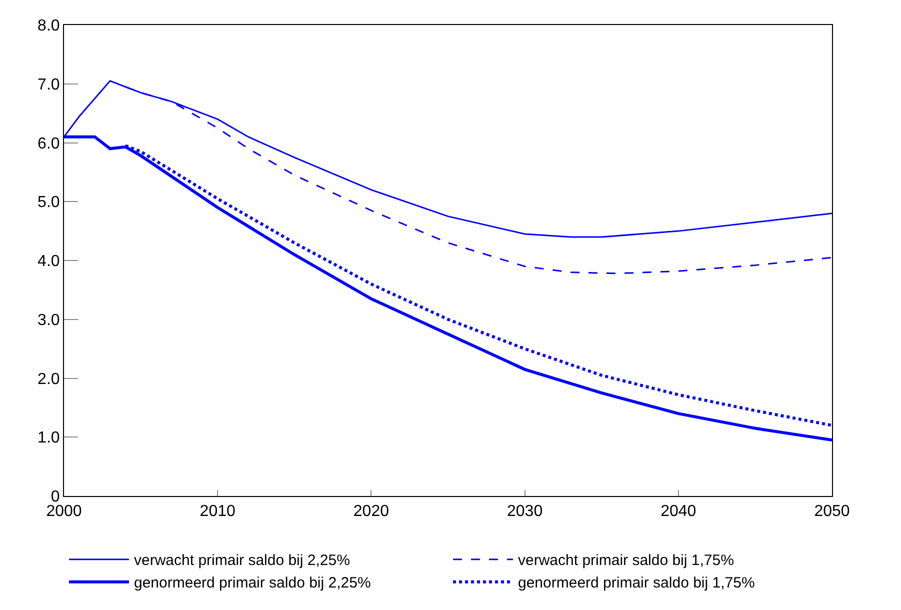 The height and width of the screenshot is (610, 901). Describe the element at coordinates (252, 583) in the screenshot. I see `legend-label: genormeerd primair saldo bij 2,25%` at that location.